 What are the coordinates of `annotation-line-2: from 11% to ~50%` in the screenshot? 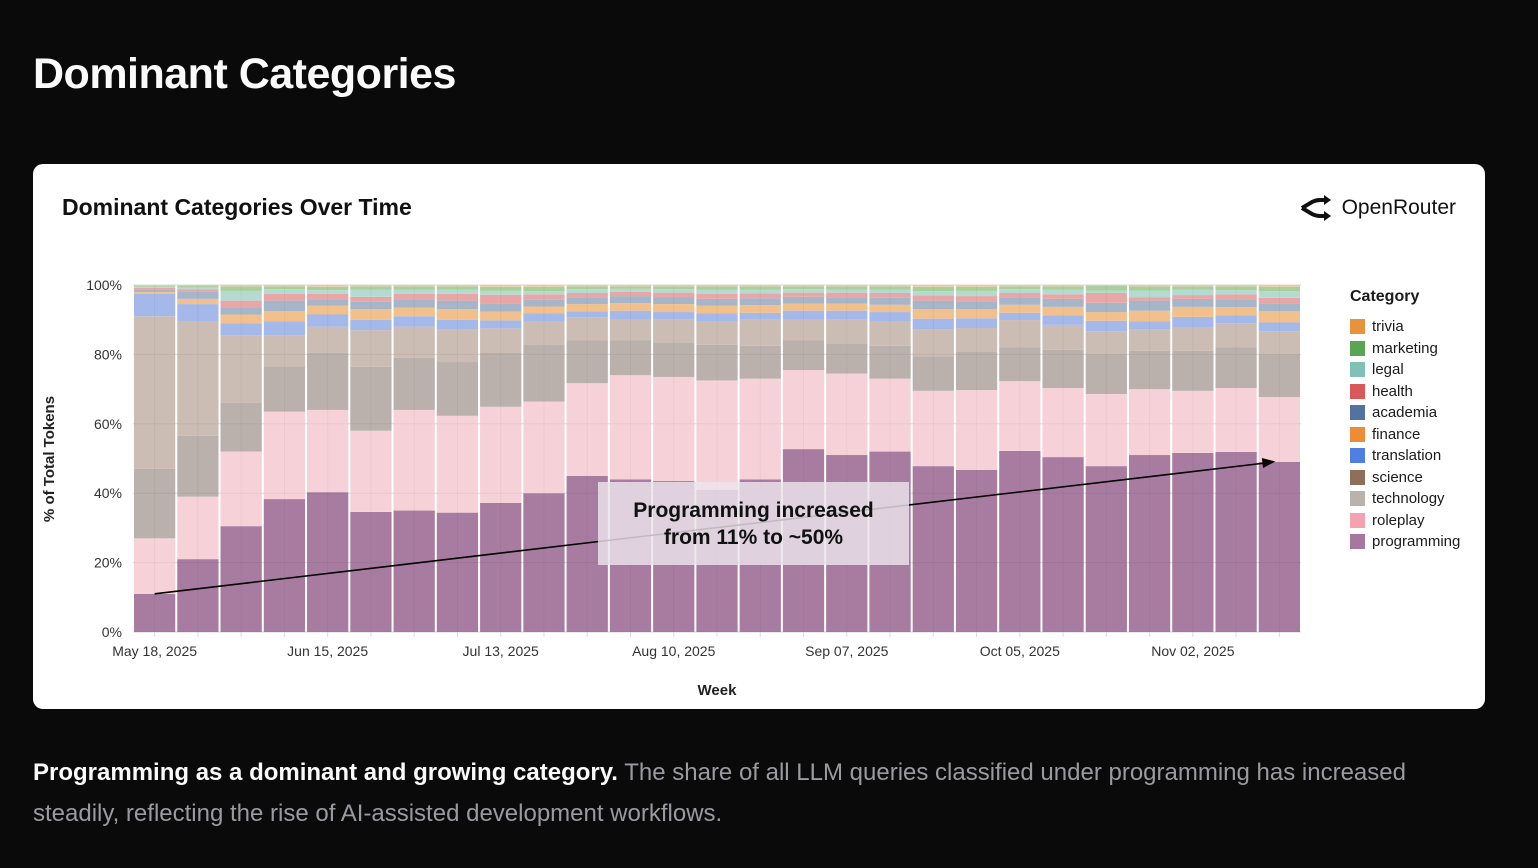 It's located at (753, 537).